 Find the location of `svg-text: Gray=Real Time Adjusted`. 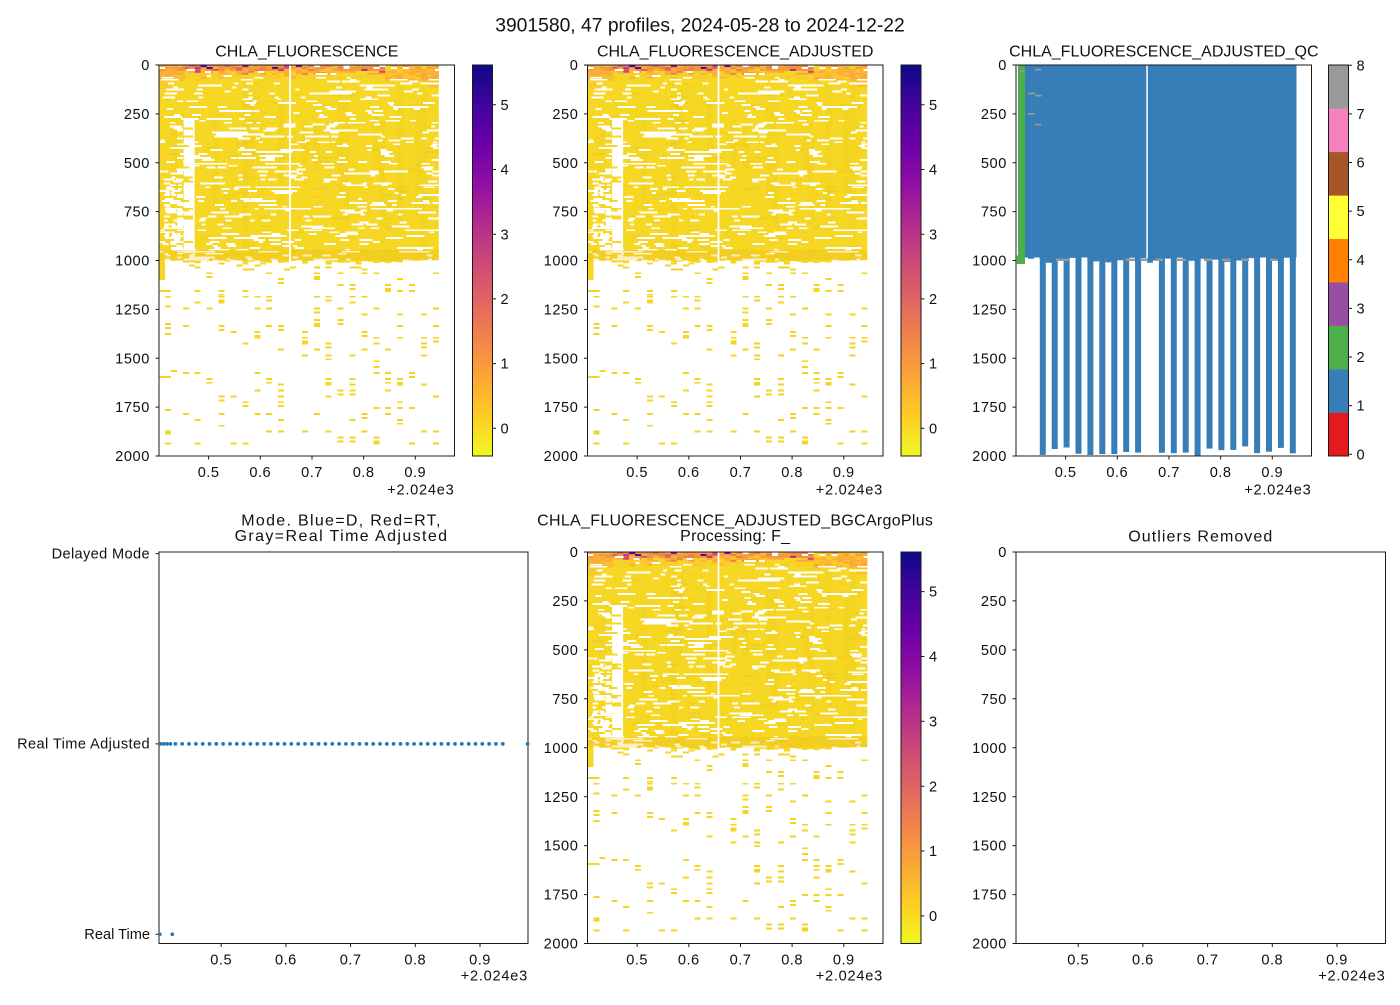

svg-text: Gray=Real Time Adjusted is located at coordinates (342, 536).